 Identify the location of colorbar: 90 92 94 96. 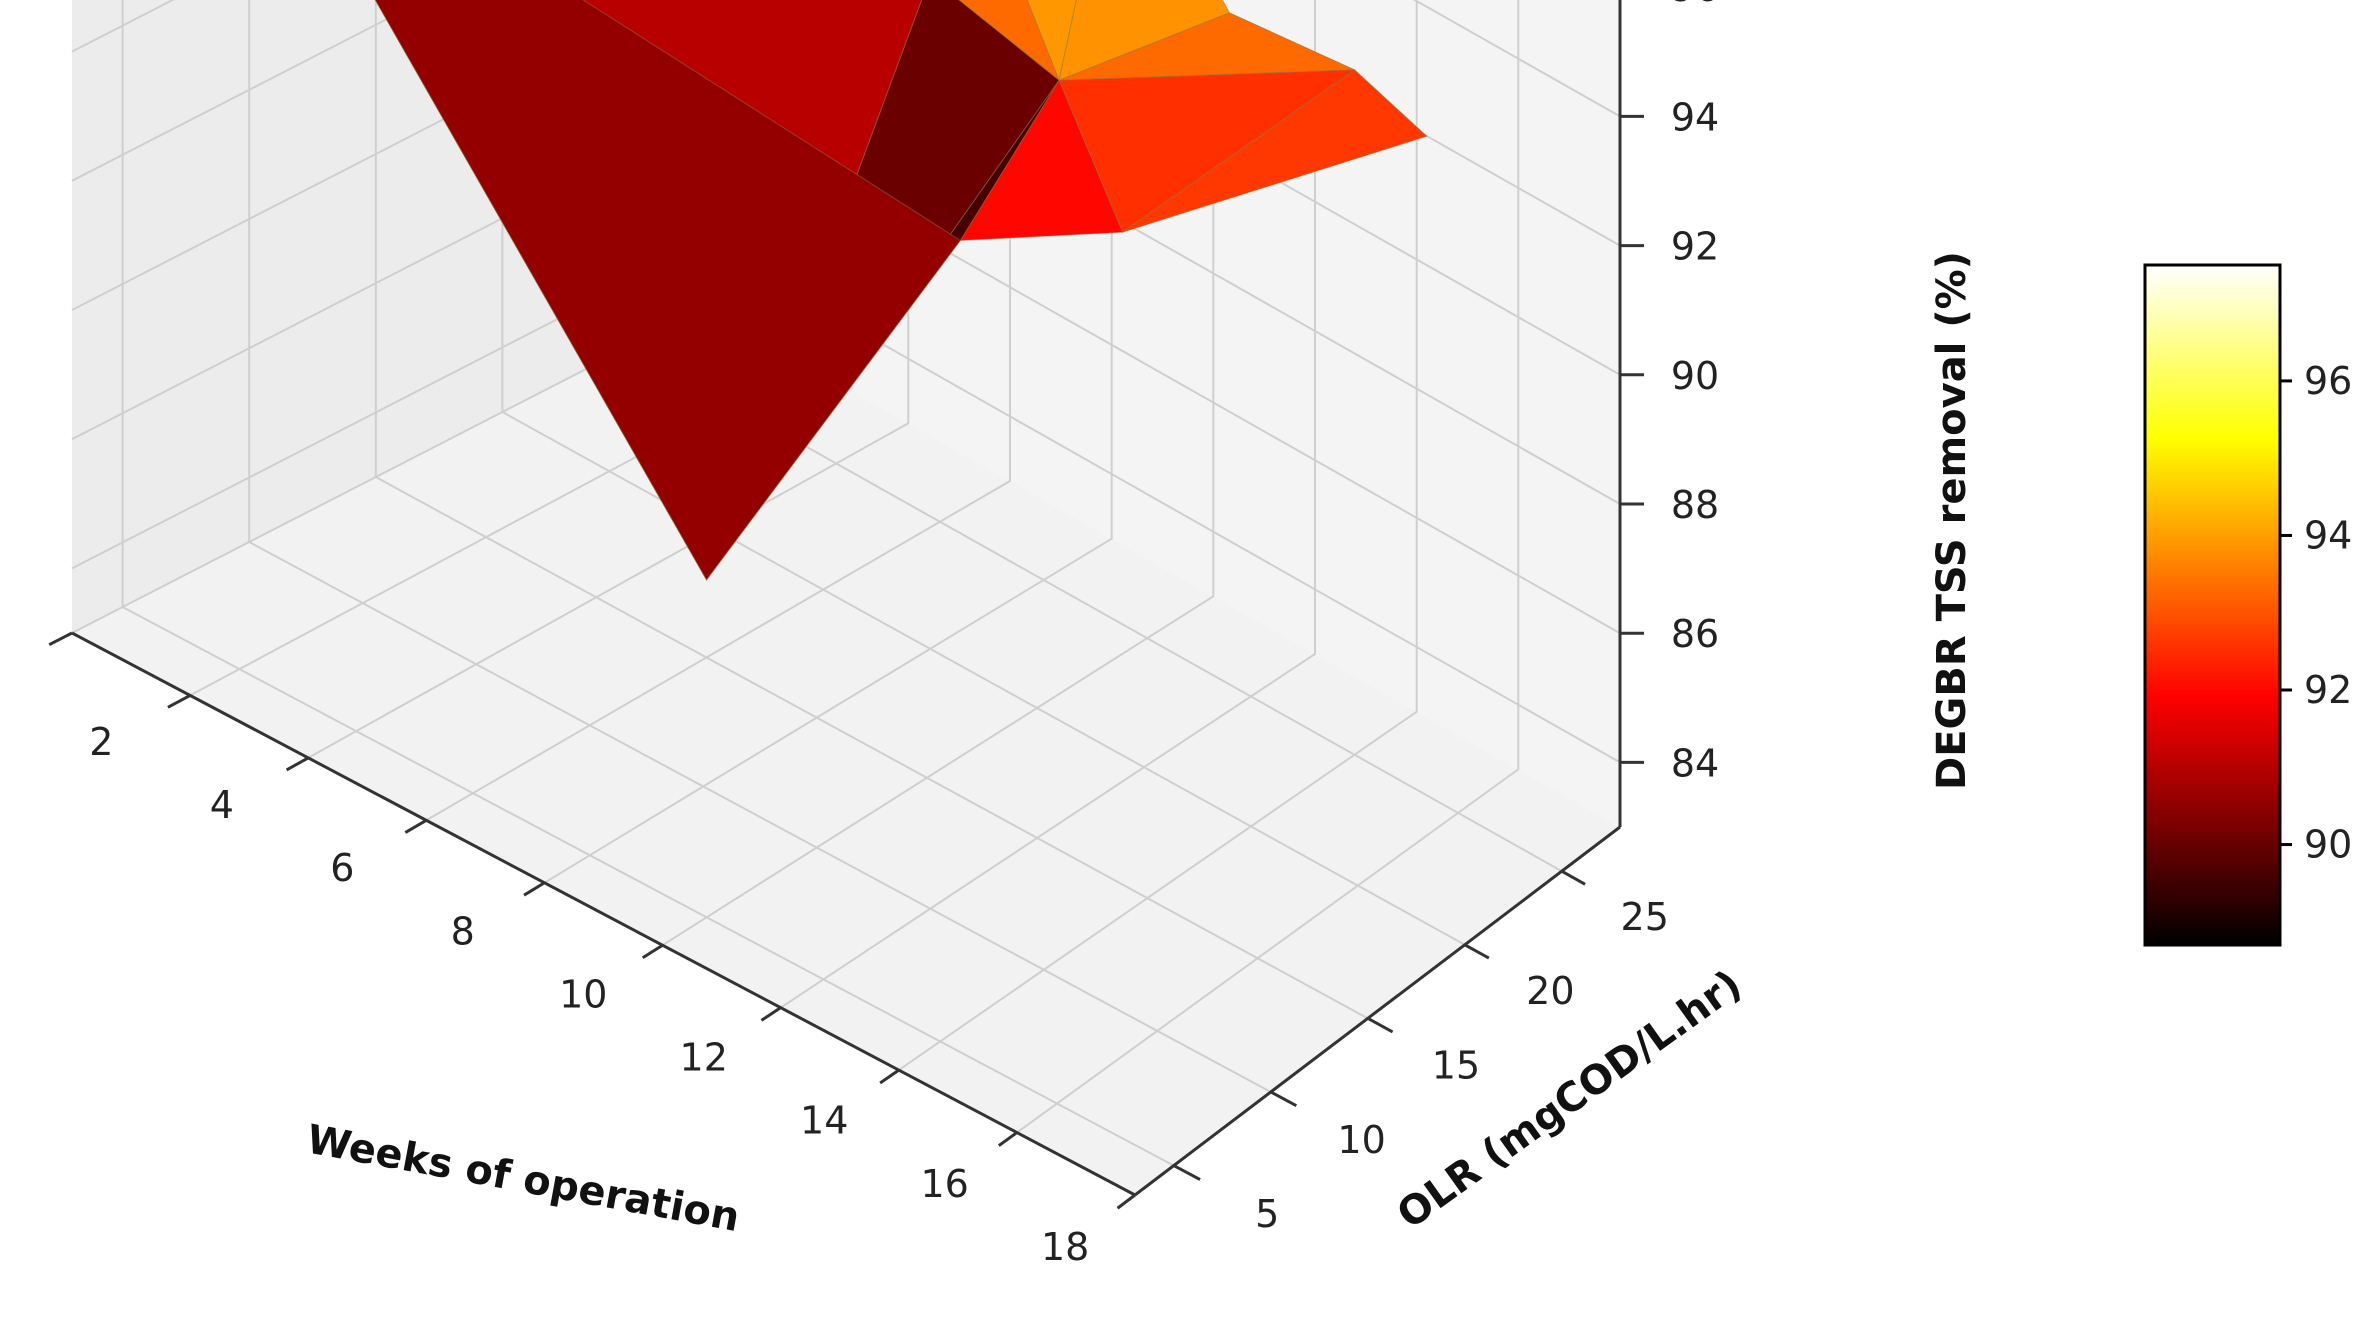
(2247, 605).